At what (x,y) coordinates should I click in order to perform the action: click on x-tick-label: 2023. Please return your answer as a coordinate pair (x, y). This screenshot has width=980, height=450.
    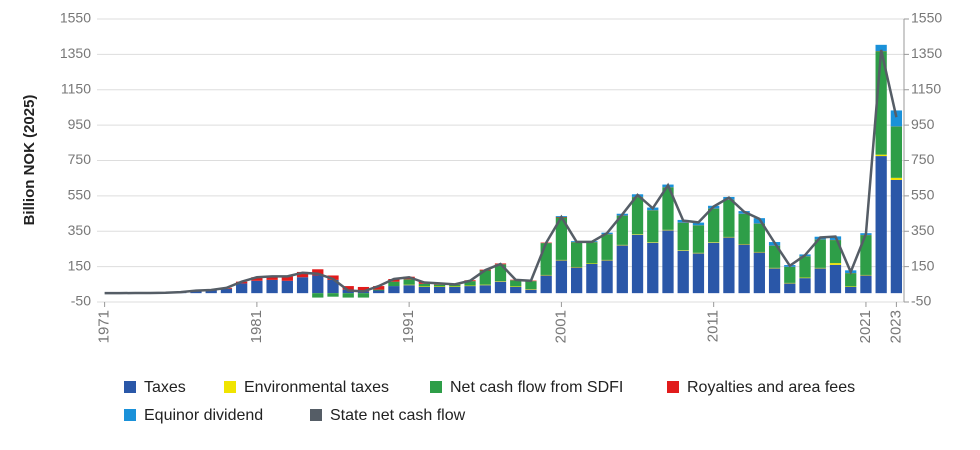
    Looking at the image, I should click on (895, 326).